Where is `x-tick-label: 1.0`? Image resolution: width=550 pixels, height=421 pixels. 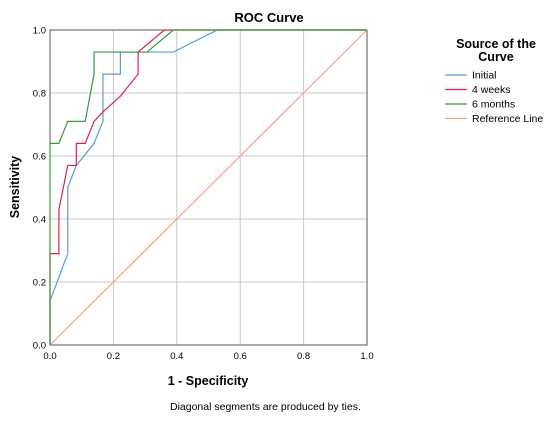 x-tick-label: 1.0 is located at coordinates (366, 356).